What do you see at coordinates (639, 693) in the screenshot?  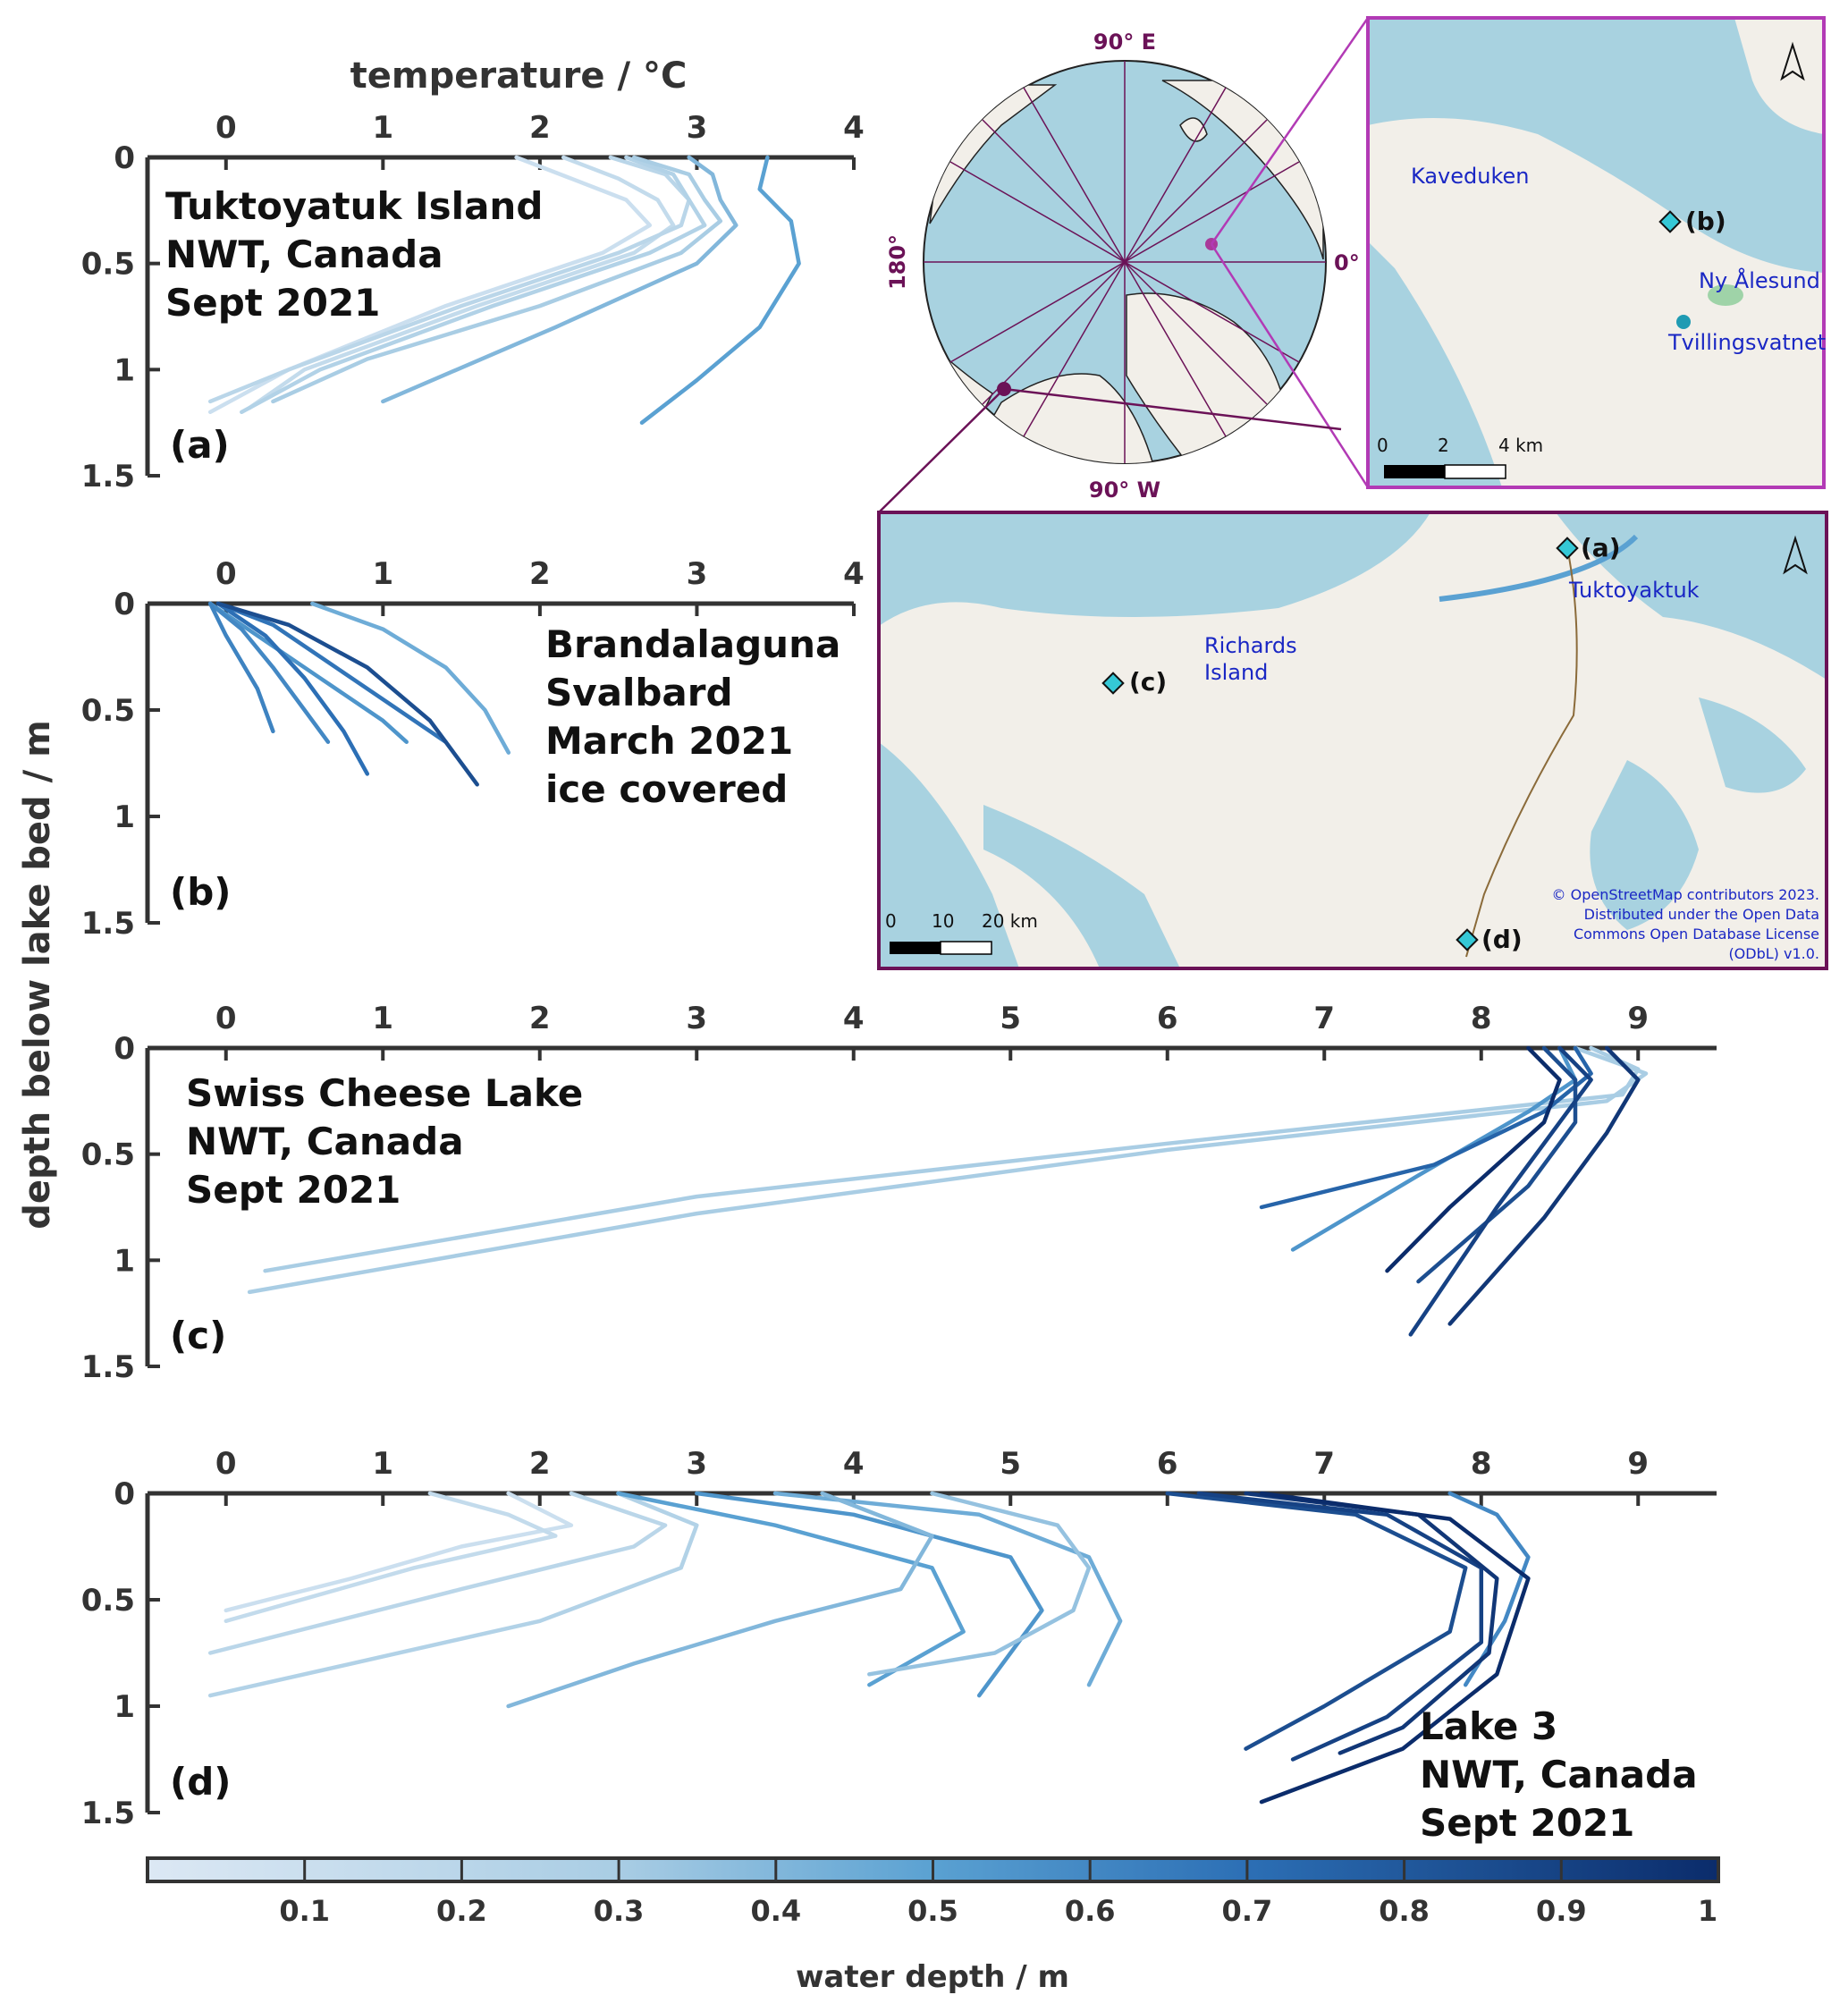 I see `panel-annotation-line: Svalbard` at bounding box center [639, 693].